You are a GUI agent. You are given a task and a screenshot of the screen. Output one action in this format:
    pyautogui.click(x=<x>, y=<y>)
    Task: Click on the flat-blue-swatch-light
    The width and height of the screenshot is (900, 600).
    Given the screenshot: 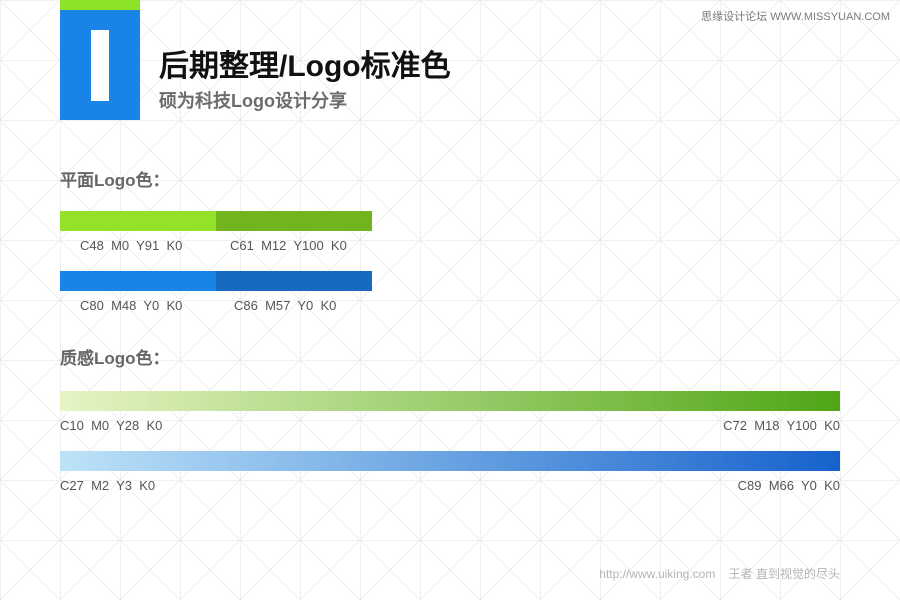 What is the action you would take?
    pyautogui.click(x=138, y=281)
    